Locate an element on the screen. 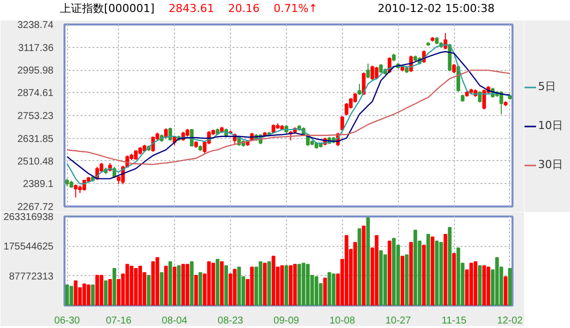 Image resolution: width=570 pixels, height=328 pixels. y-tick-label: 2995.98 is located at coordinates (35, 71).